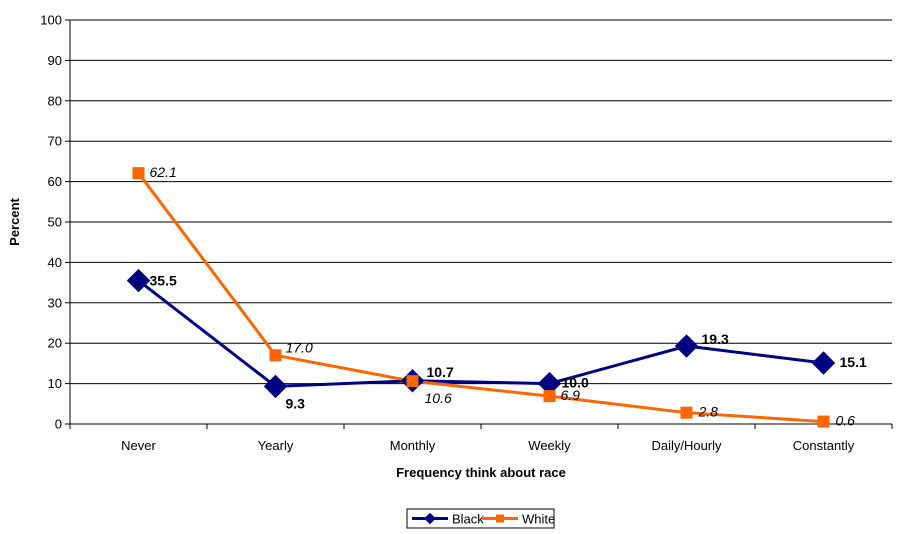 The height and width of the screenshot is (534, 912). I want to click on y-tick-label: 50, so click(55, 222).